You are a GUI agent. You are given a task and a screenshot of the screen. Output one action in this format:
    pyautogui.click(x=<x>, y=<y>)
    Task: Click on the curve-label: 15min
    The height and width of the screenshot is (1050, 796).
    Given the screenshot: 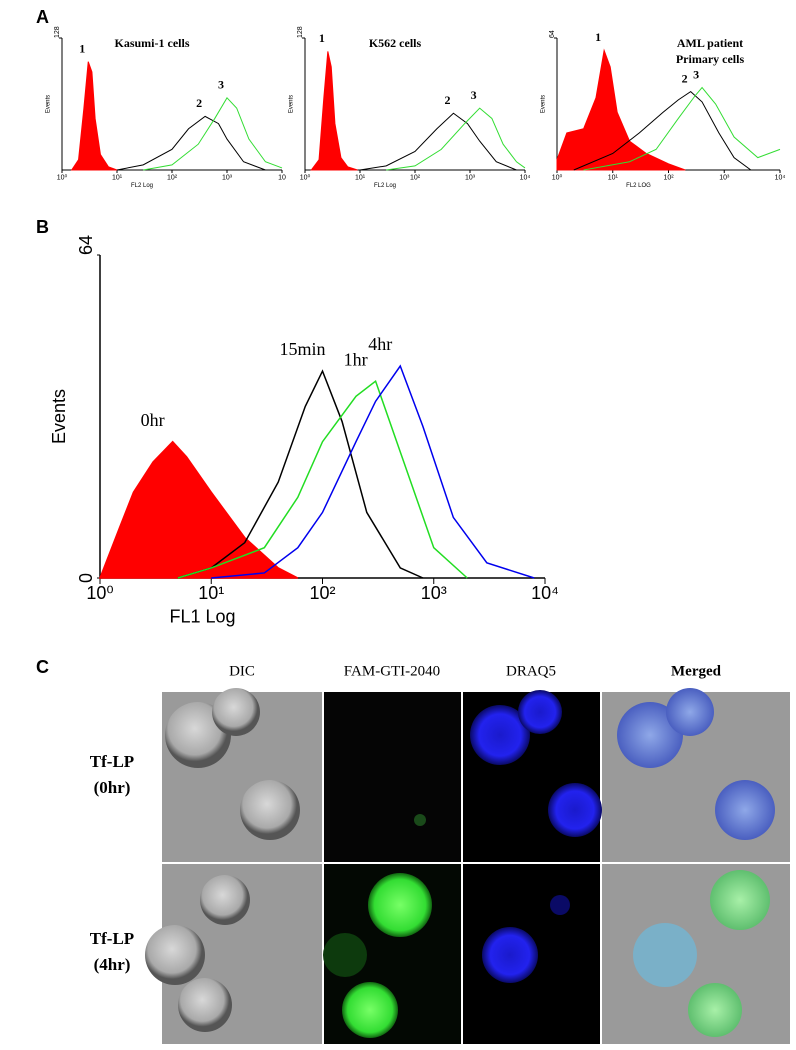 What is the action you would take?
    pyautogui.click(x=302, y=349)
    